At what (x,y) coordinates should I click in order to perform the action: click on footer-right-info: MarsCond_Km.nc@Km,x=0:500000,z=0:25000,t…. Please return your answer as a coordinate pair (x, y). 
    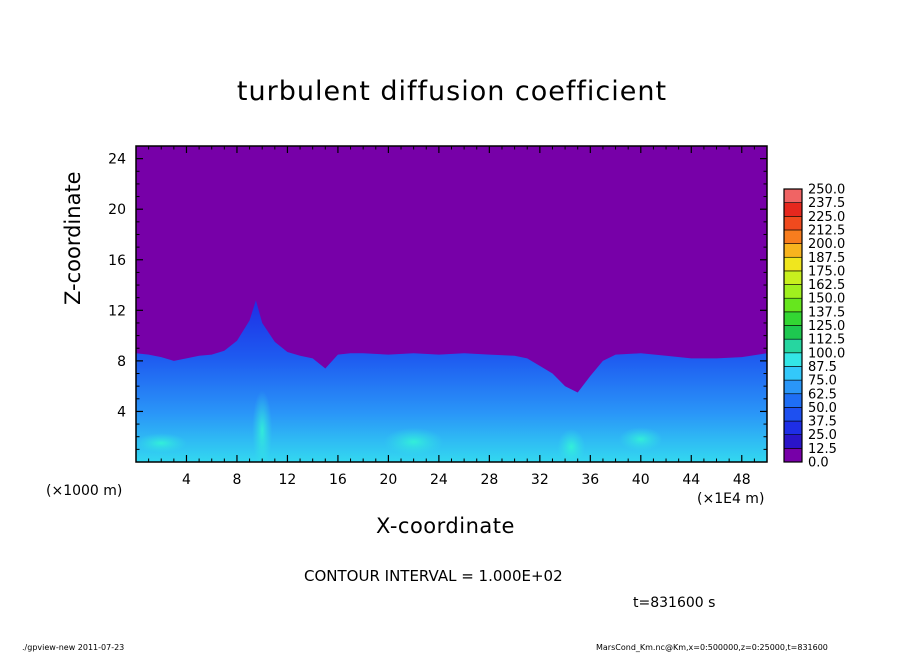
    Looking at the image, I should click on (712, 647).